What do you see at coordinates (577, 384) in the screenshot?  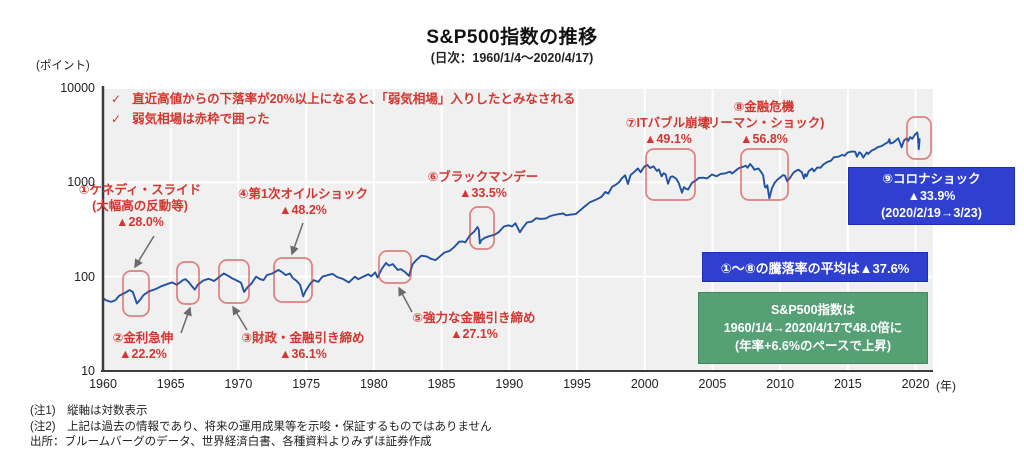 I see `x-tick-label: 1995` at bounding box center [577, 384].